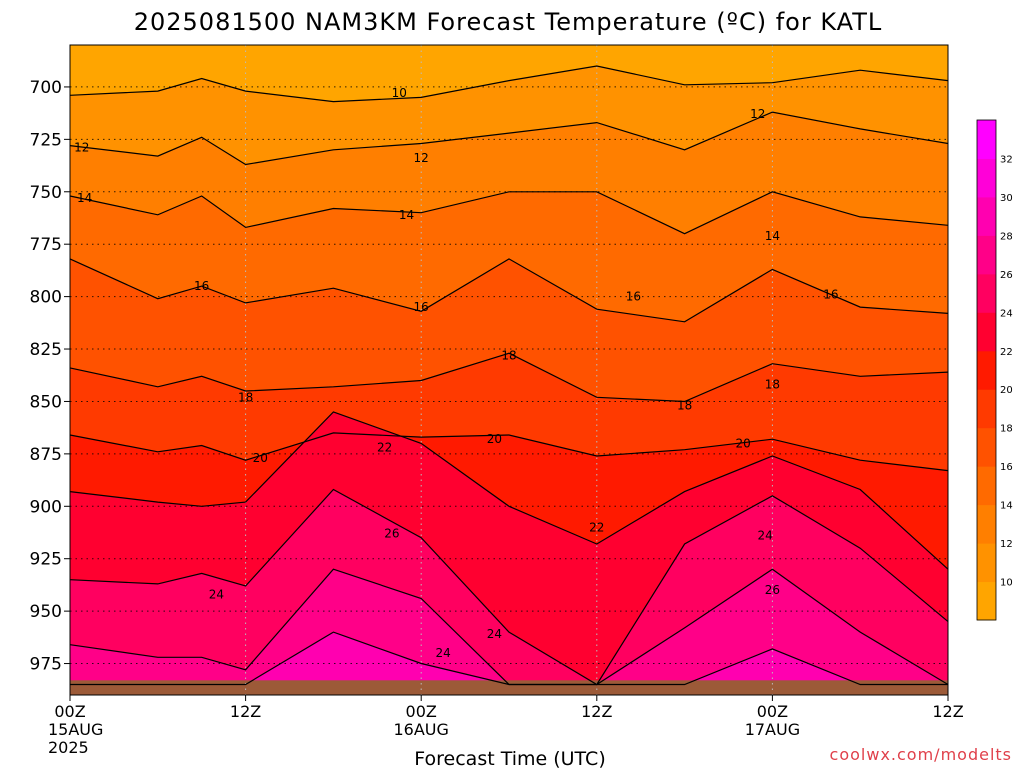 The image size is (1024, 768). What do you see at coordinates (245, 711) in the screenshot?
I see `x-tick-label-12-0: 12Z` at bounding box center [245, 711].